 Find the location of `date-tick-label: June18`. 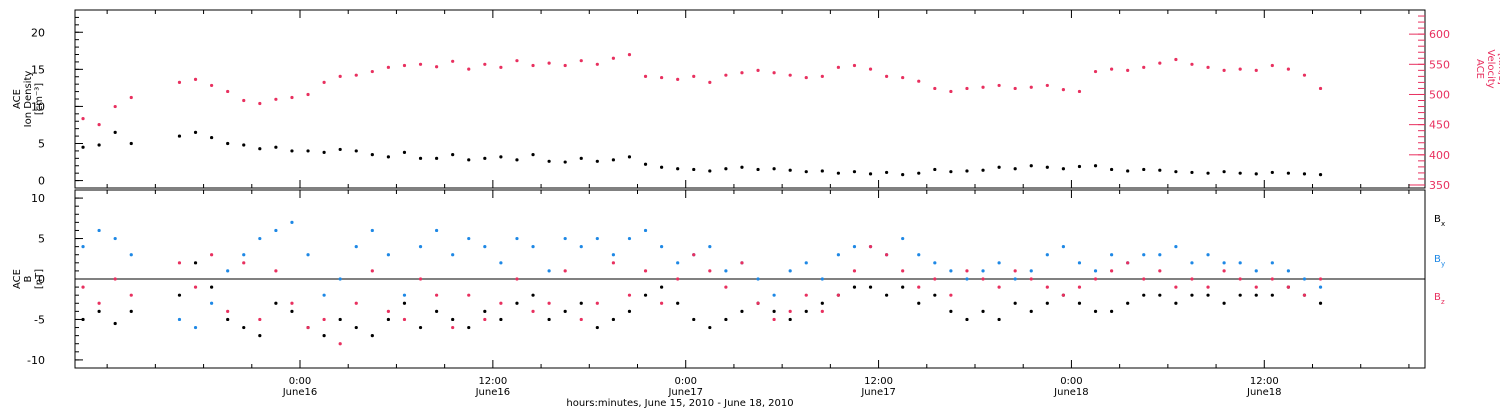

date-tick-label: June18 is located at coordinates (1071, 392).